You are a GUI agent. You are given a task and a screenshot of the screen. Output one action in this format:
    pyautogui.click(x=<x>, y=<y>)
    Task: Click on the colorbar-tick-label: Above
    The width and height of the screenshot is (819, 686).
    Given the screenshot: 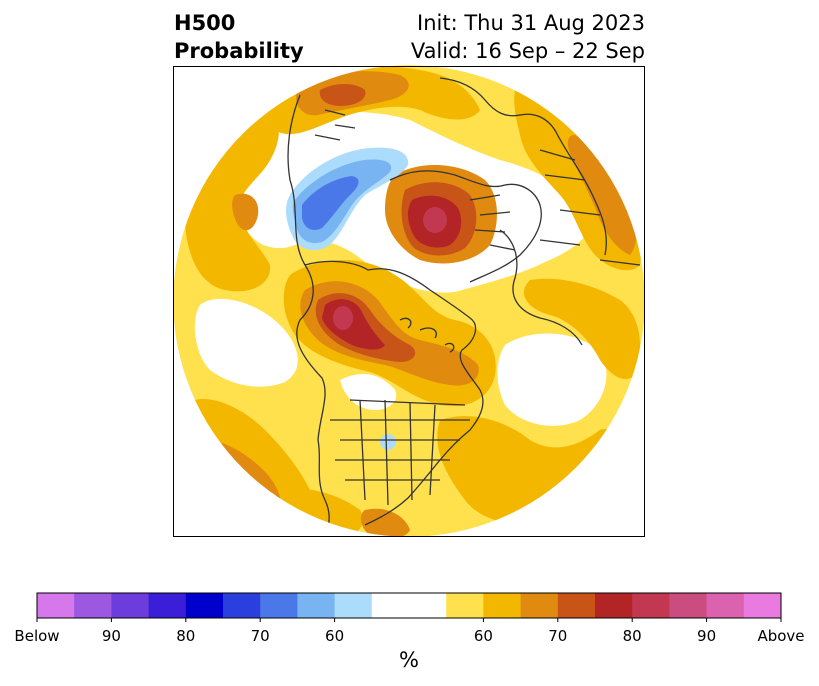 What is the action you would take?
    pyautogui.click(x=781, y=636)
    